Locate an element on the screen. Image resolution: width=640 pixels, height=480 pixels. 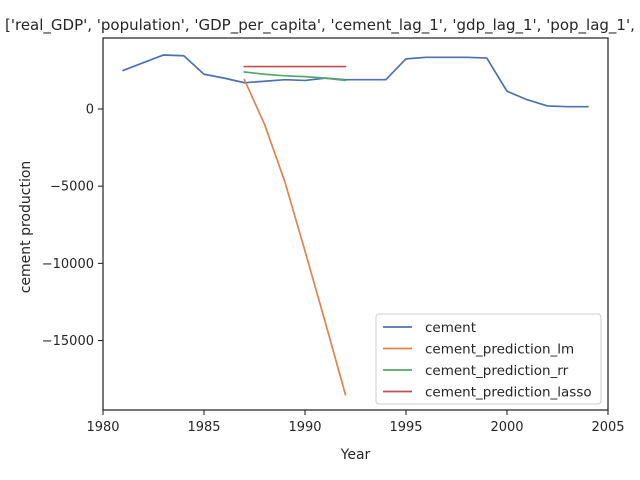
series-line-cement-prediction-rr is located at coordinates (295, 76).